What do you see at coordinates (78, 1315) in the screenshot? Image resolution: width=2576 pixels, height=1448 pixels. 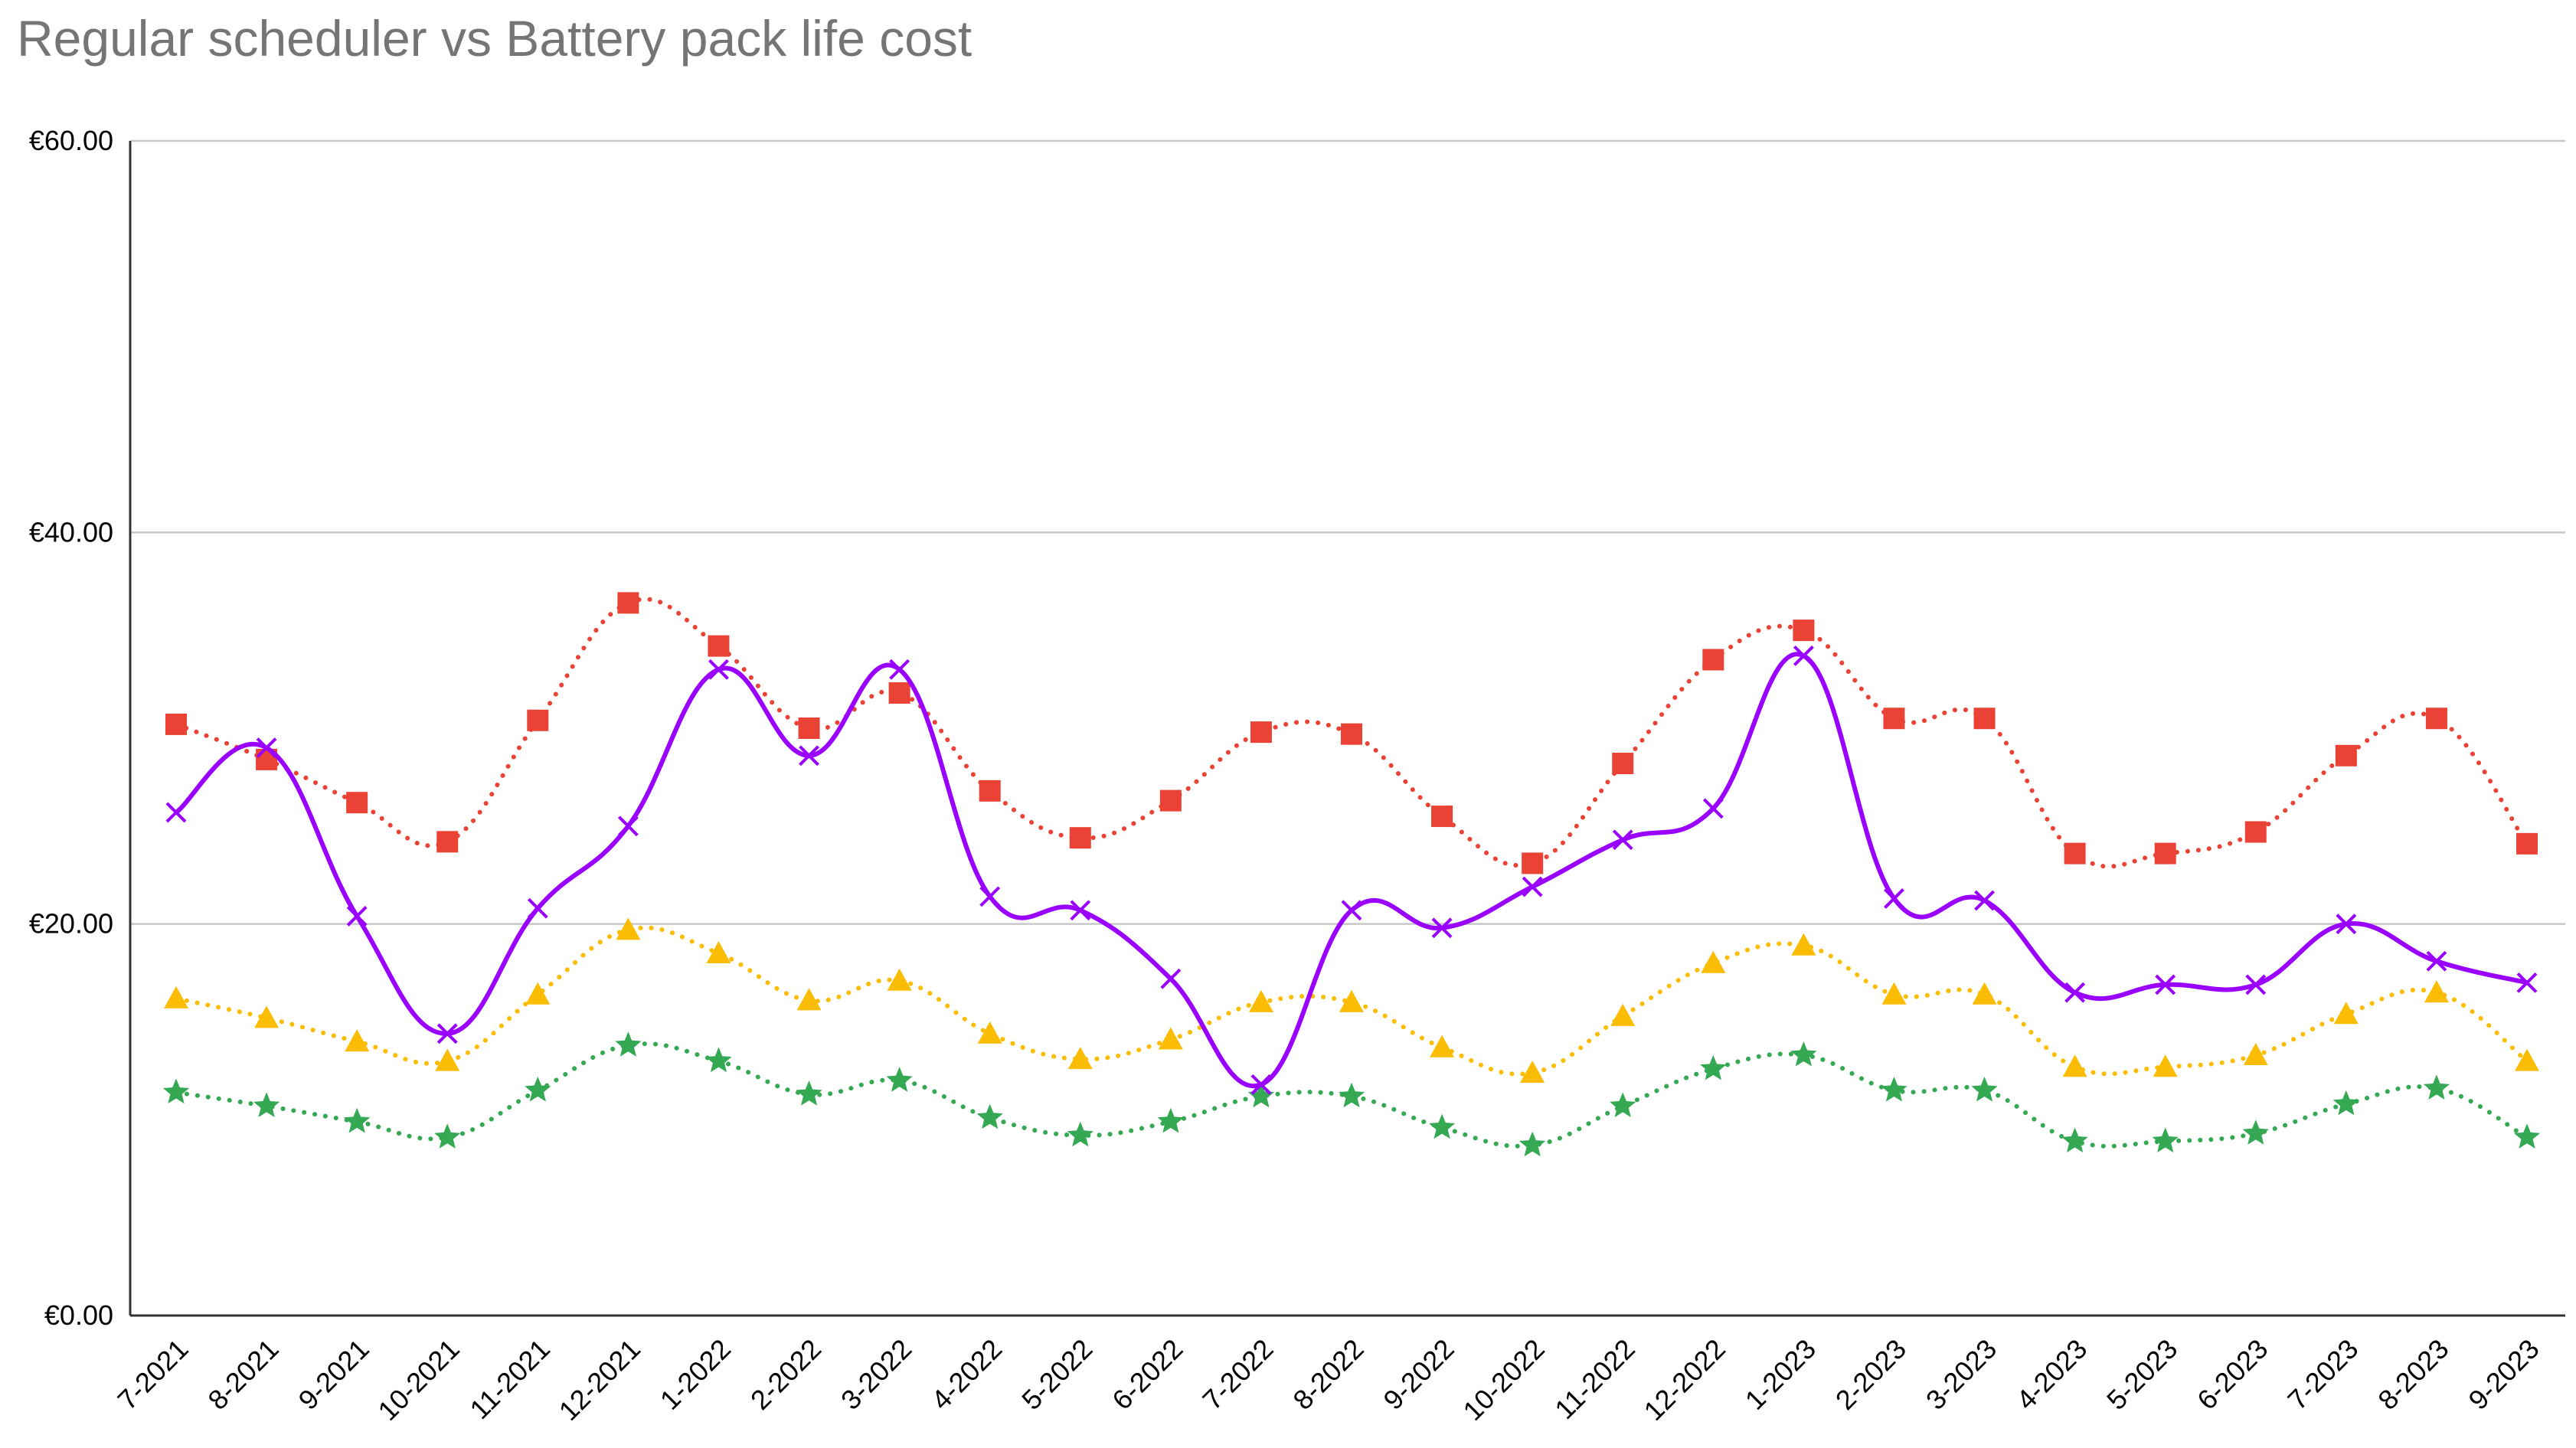 I see `y-tick-label: €0.00` at bounding box center [78, 1315].